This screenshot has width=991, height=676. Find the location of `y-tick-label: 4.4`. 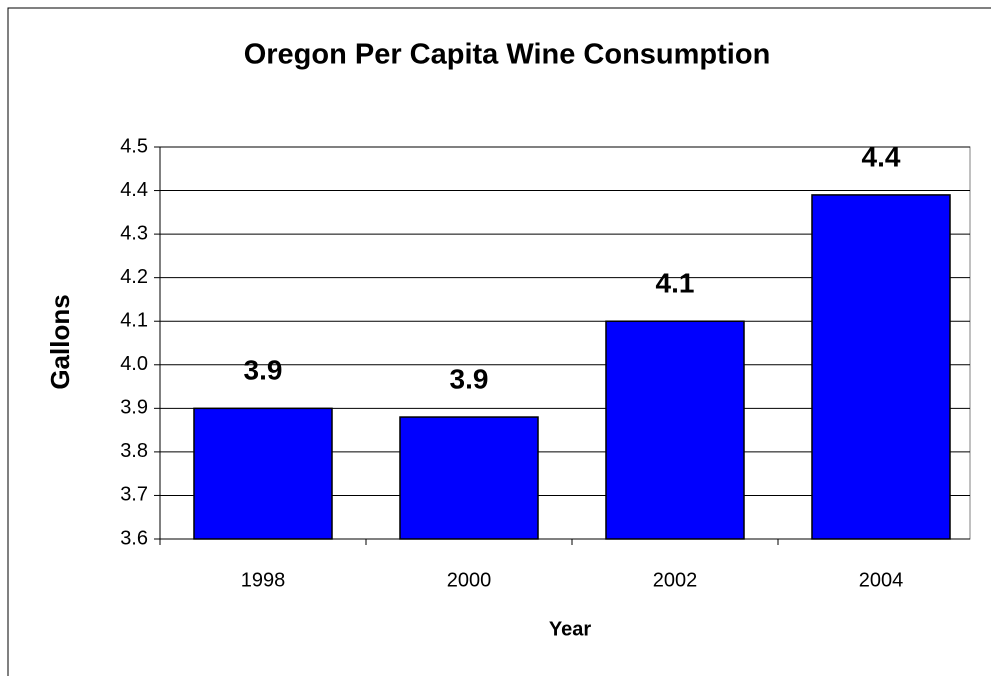

y-tick-label: 4.4 is located at coordinates (134, 190).